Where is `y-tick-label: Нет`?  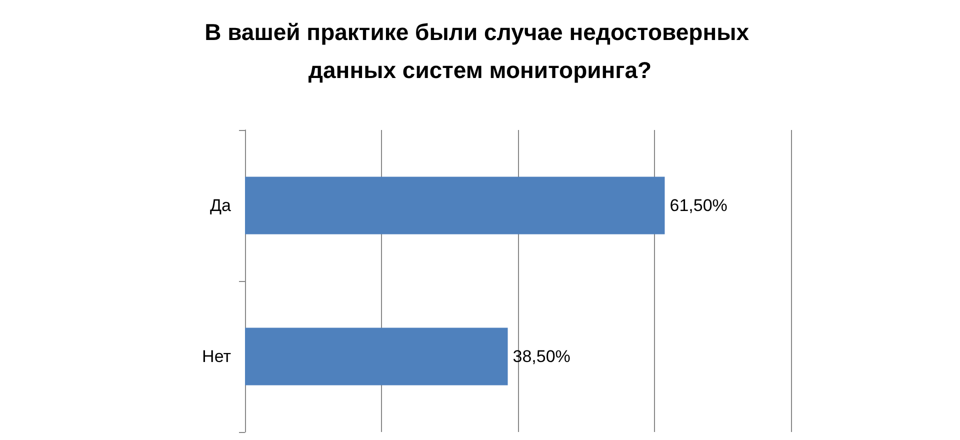 y-tick-label: Нет is located at coordinates (217, 356).